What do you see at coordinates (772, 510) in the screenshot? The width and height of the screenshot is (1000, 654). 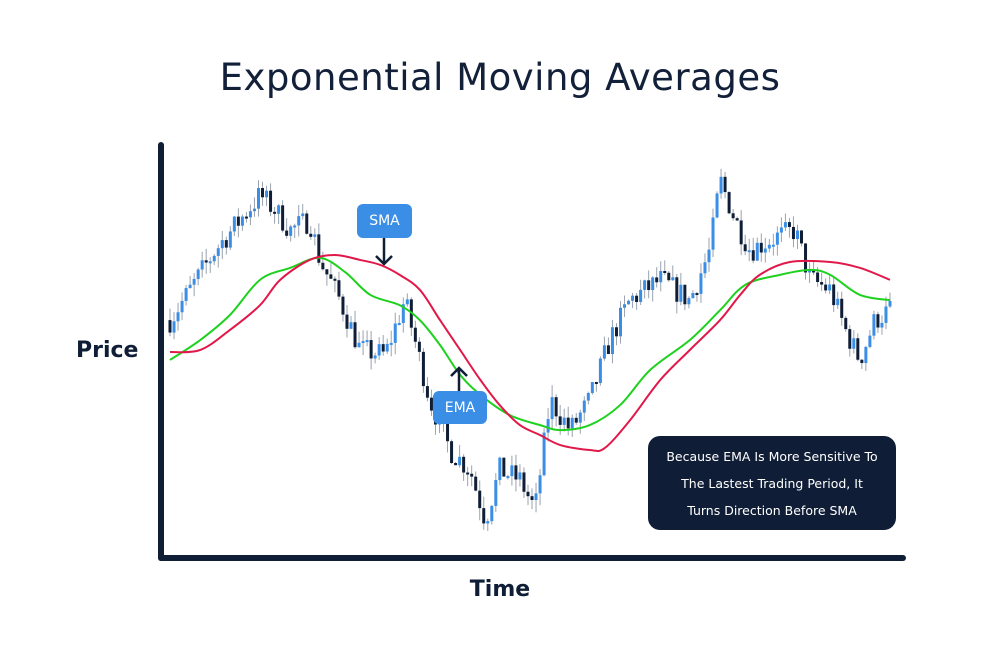 I see `note-line: Turns Direction Before SMA` at bounding box center [772, 510].